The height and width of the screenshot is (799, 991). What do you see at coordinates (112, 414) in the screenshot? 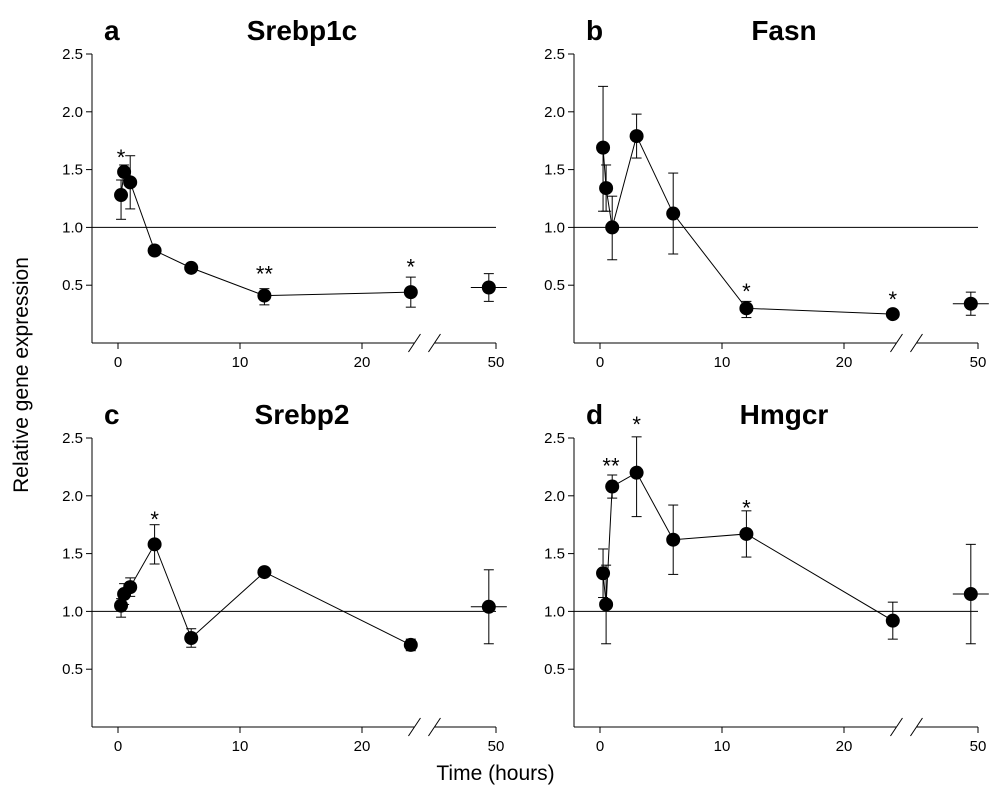
I see `panel-letter: c` at bounding box center [112, 414].